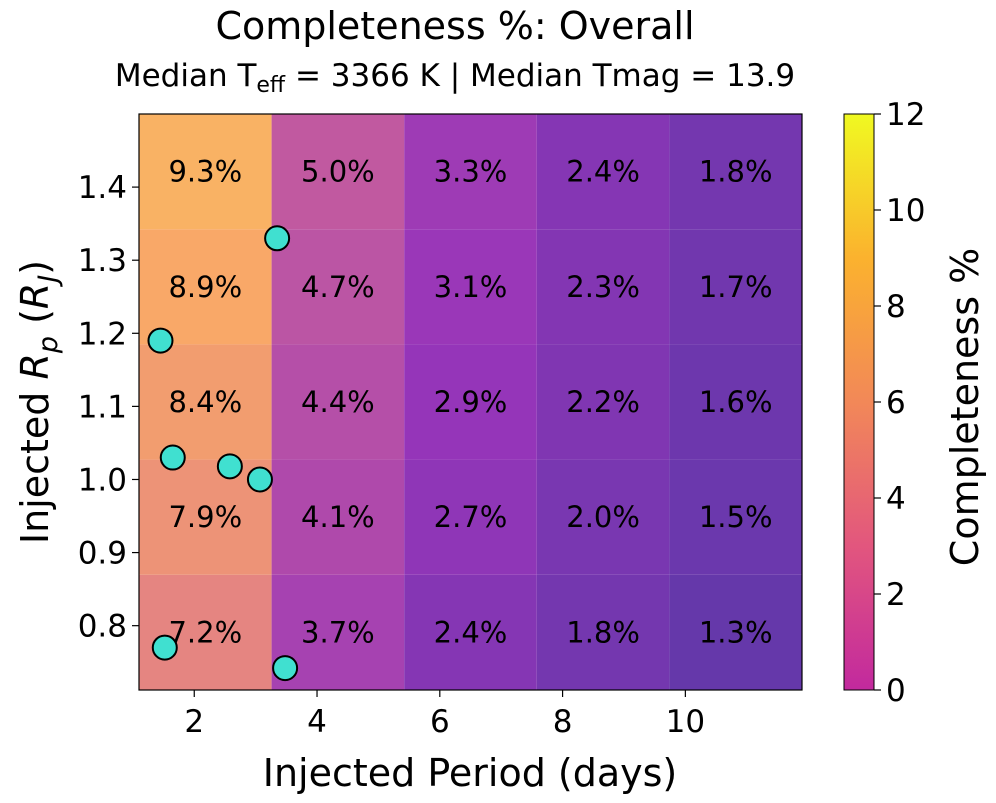 The height and width of the screenshot is (803, 996). I want to click on y-label-prefix: Injected, so click(35, 462).